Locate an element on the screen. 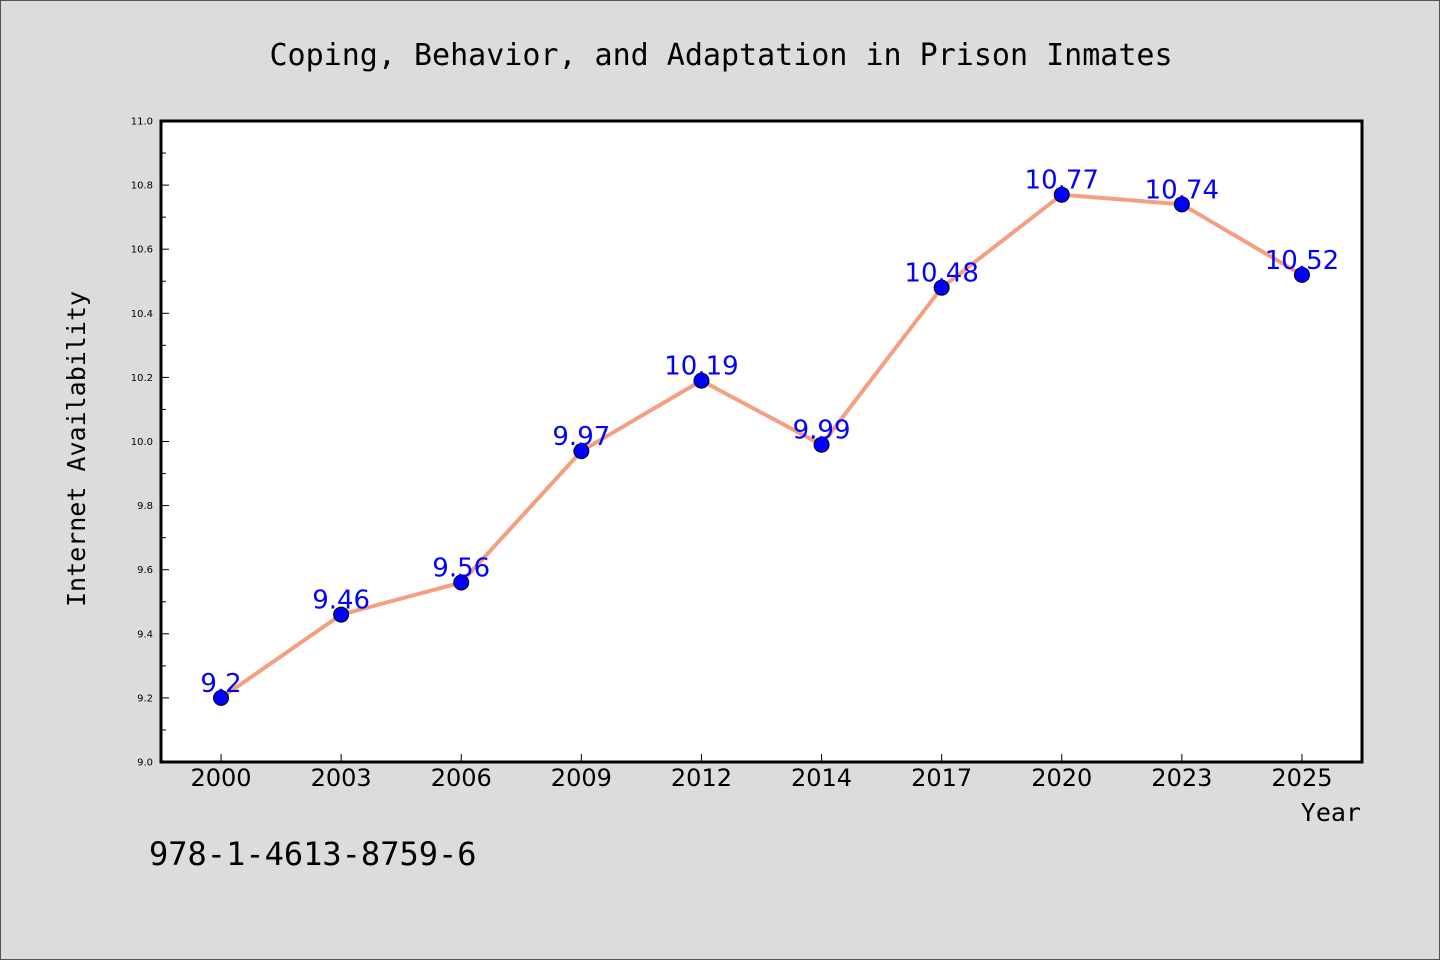 The image size is (1440, 960). y-tick-label: 11.0 is located at coordinates (142, 122).